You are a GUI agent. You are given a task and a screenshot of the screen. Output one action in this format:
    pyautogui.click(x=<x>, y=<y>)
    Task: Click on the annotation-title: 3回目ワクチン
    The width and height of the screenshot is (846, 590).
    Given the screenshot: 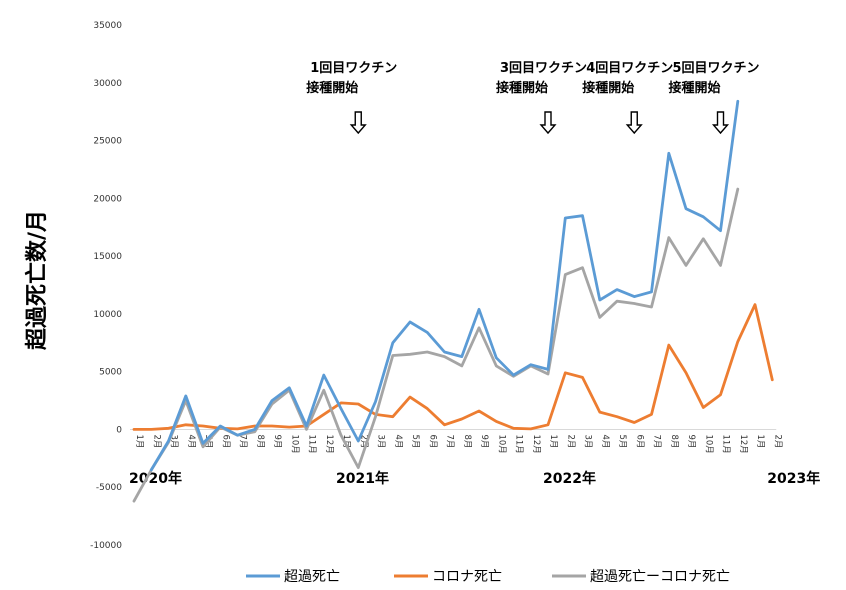 What is the action you would take?
    pyautogui.click(x=543, y=68)
    